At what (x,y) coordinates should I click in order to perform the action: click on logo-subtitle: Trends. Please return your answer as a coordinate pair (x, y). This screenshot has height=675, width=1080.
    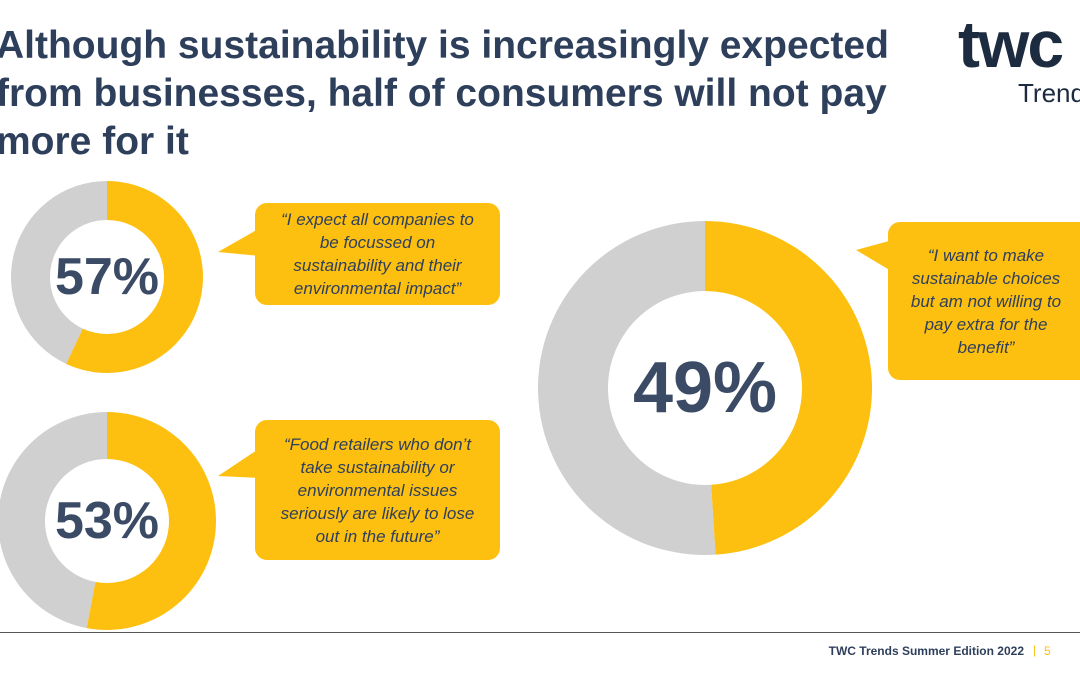
    Looking at the image, I should click on (1049, 93).